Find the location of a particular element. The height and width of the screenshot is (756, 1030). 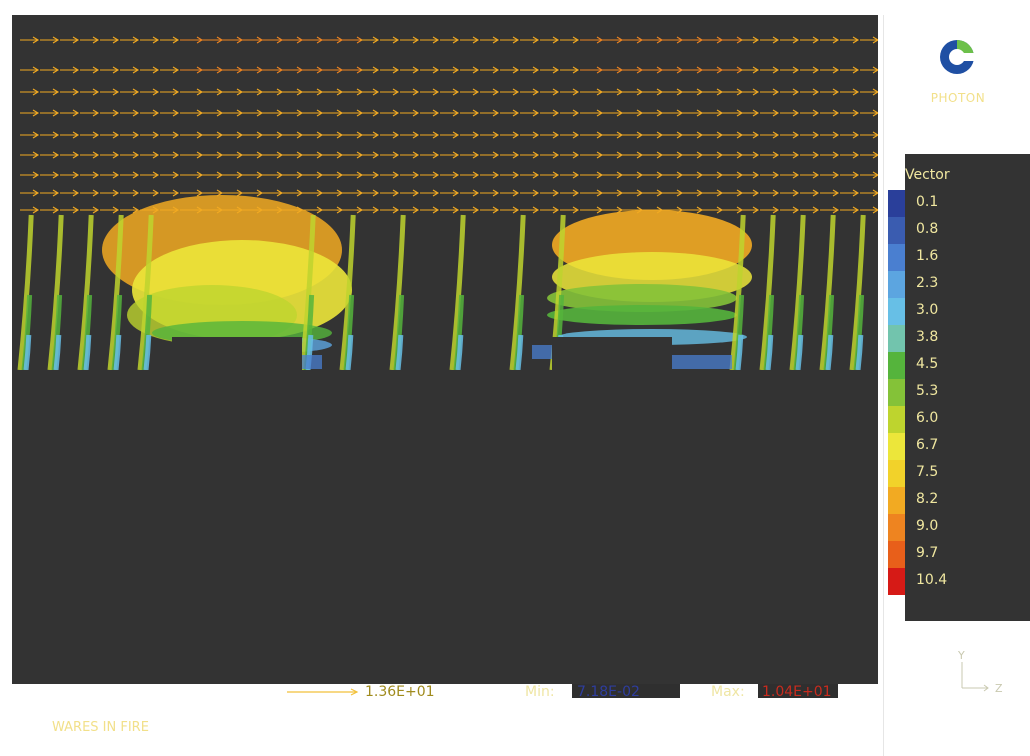

legend-label: 3.8 is located at coordinates (927, 337).